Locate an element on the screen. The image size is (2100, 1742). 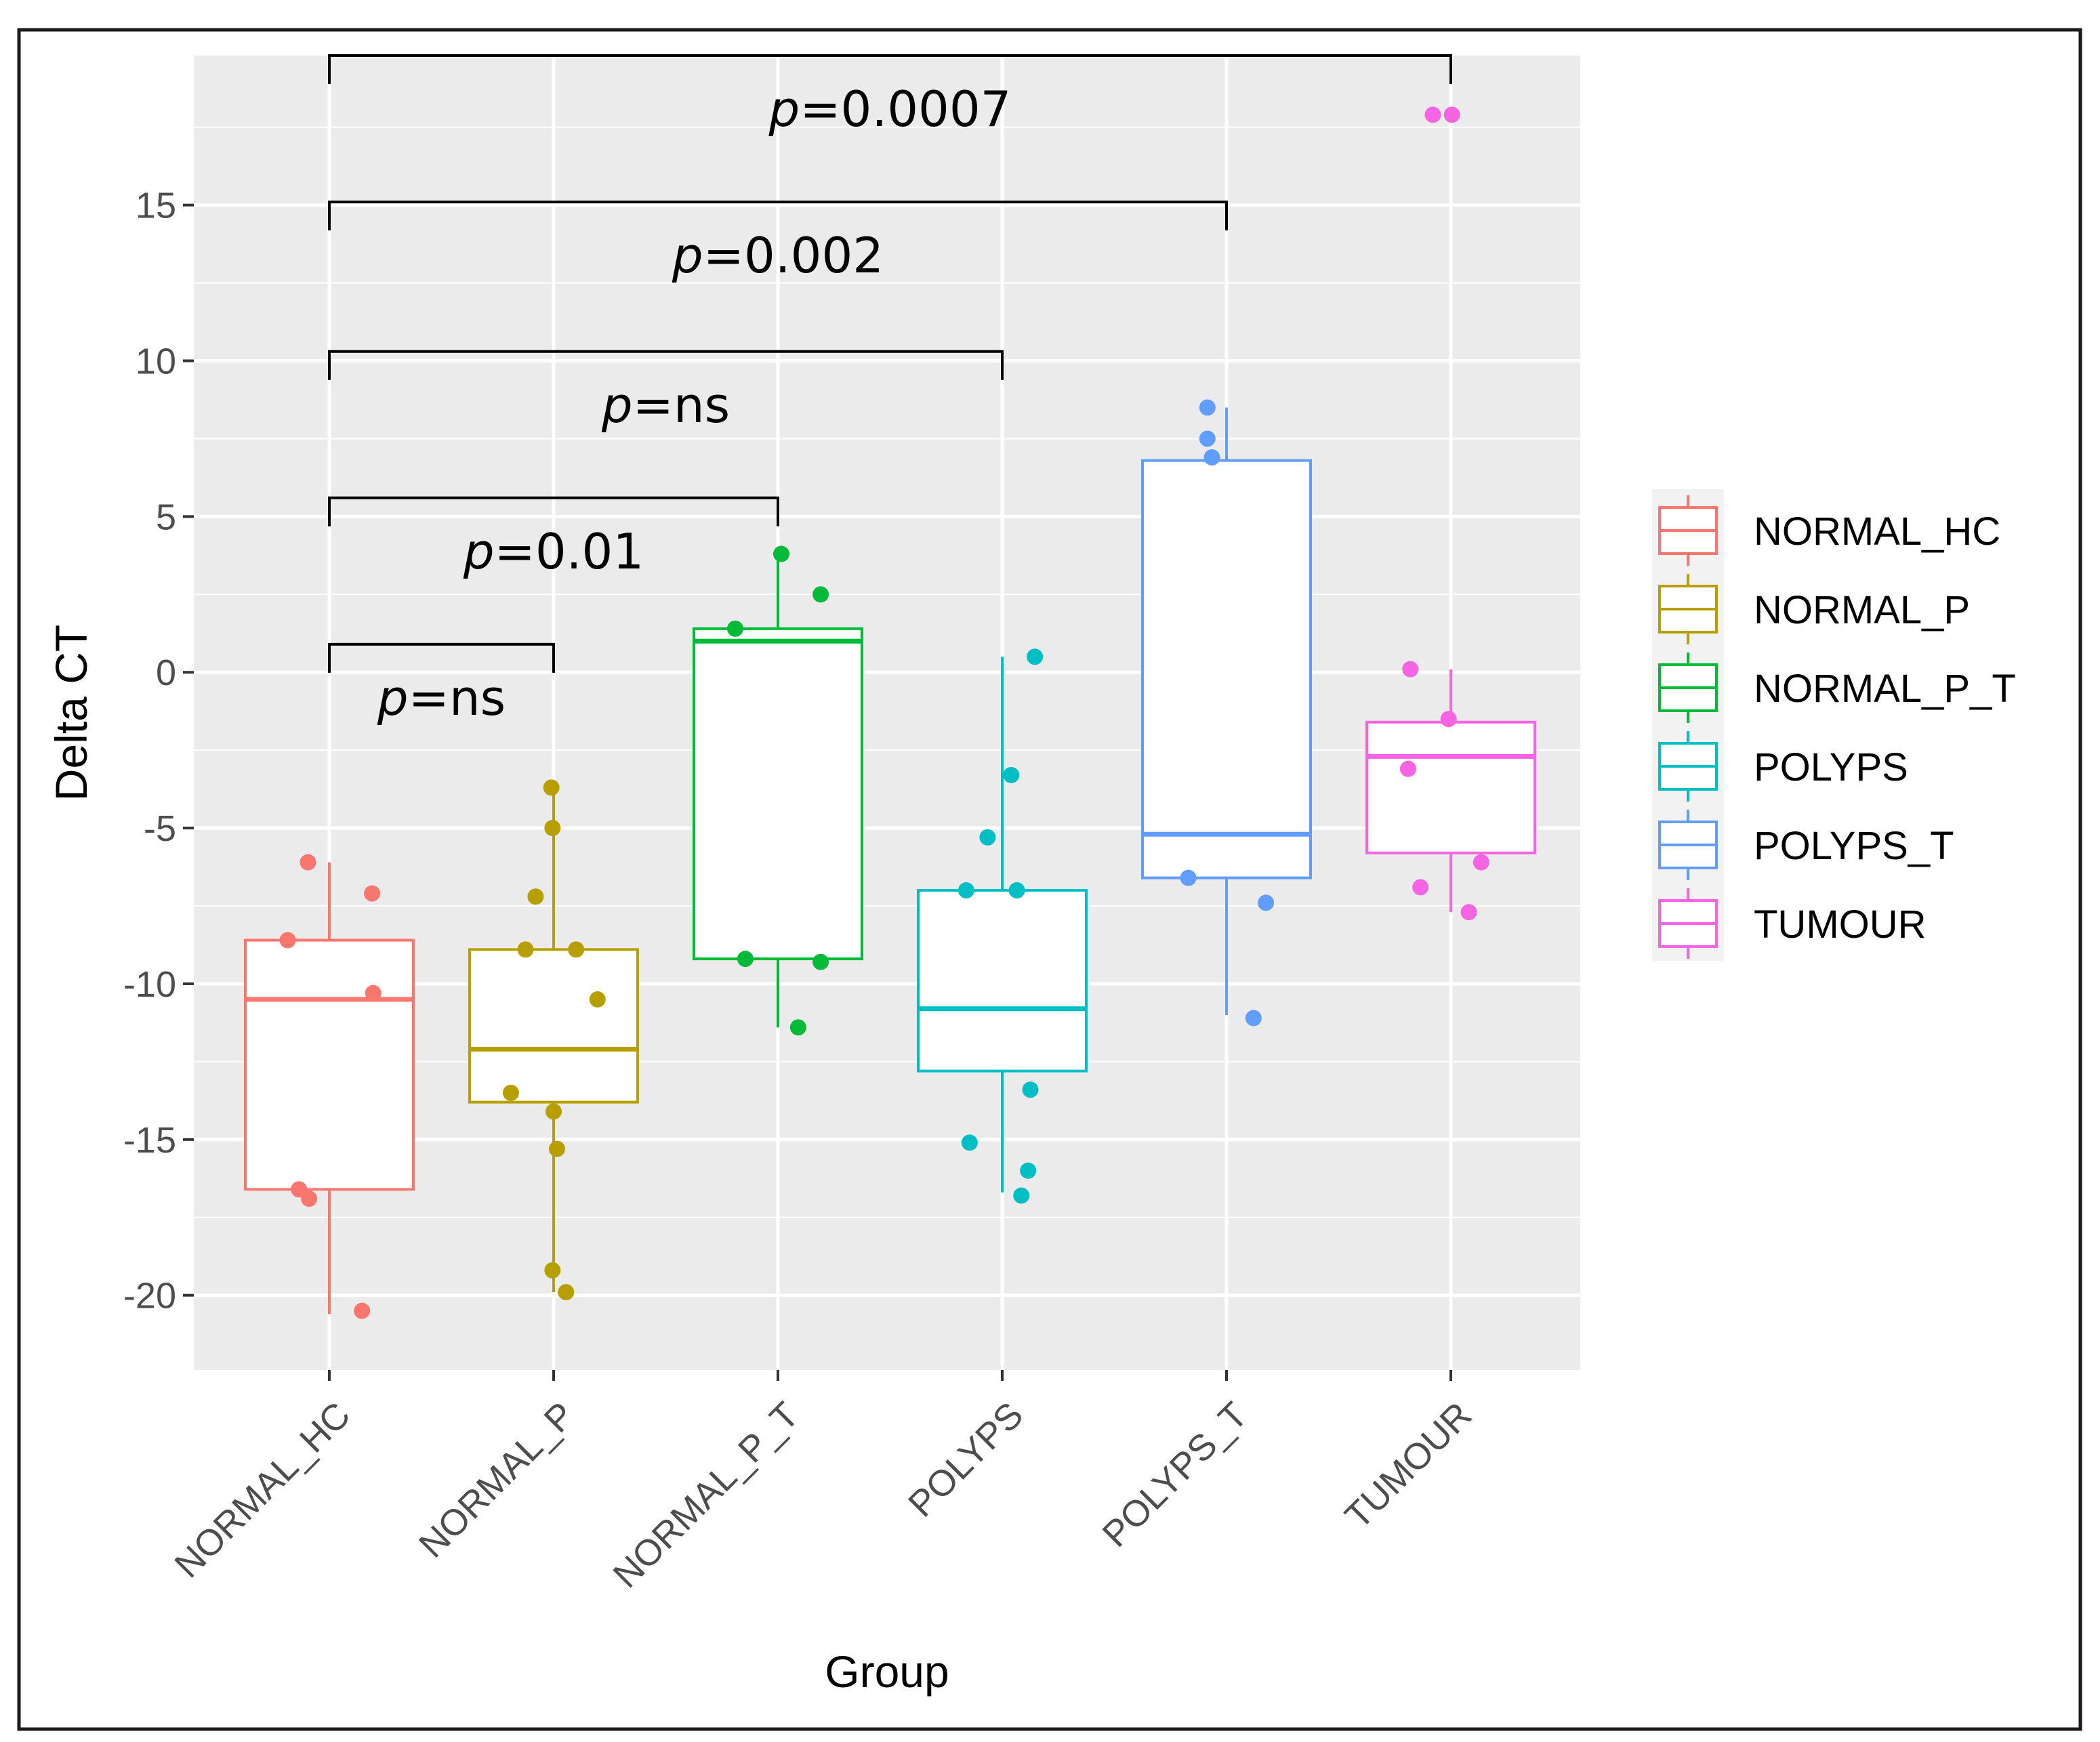
boxplot-normal-p-t is located at coordinates (778, 790).